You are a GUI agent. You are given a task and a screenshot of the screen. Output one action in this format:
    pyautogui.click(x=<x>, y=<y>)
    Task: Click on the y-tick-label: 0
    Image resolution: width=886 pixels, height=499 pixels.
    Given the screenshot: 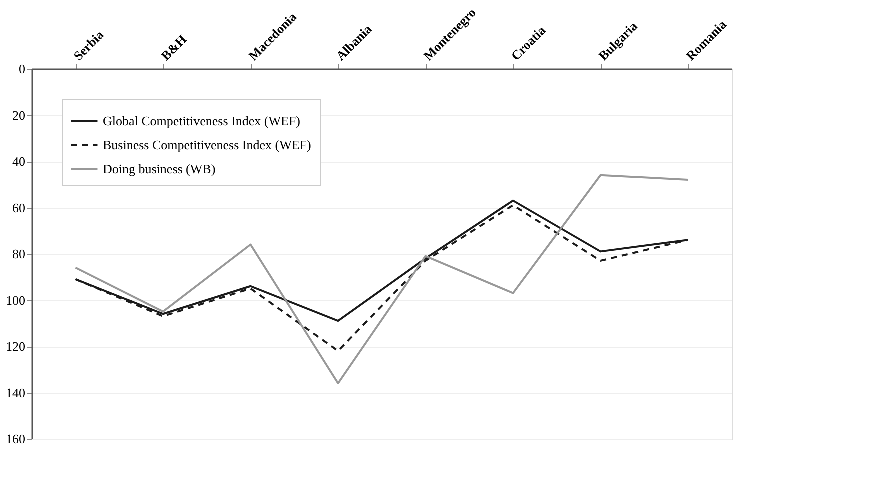 What is the action you would take?
    pyautogui.click(x=22, y=69)
    